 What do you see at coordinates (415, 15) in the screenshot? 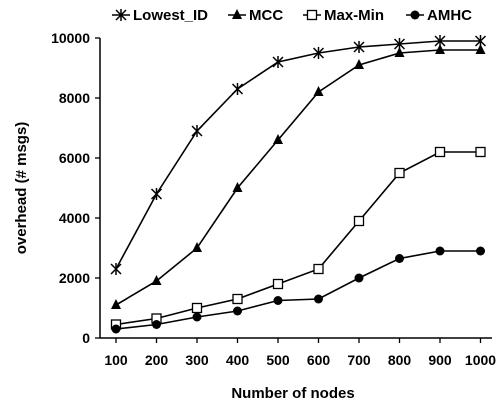
I see `legend-marker-amhc` at bounding box center [415, 15].